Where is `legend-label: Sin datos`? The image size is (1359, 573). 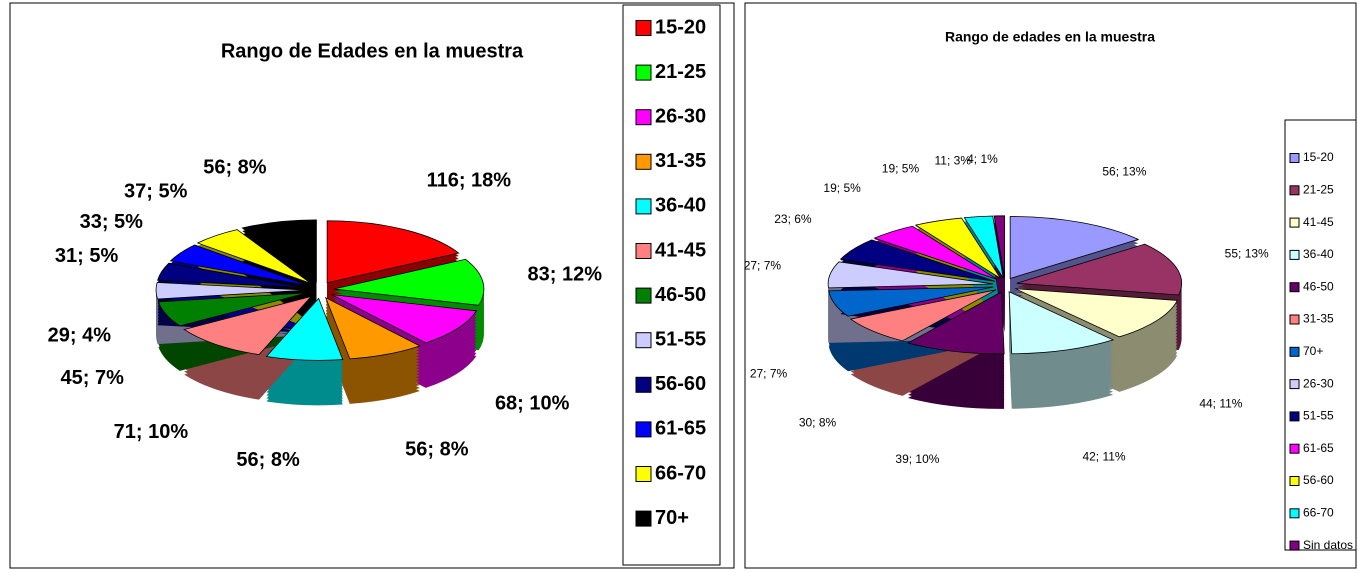 legend-label: Sin datos is located at coordinates (1328, 545).